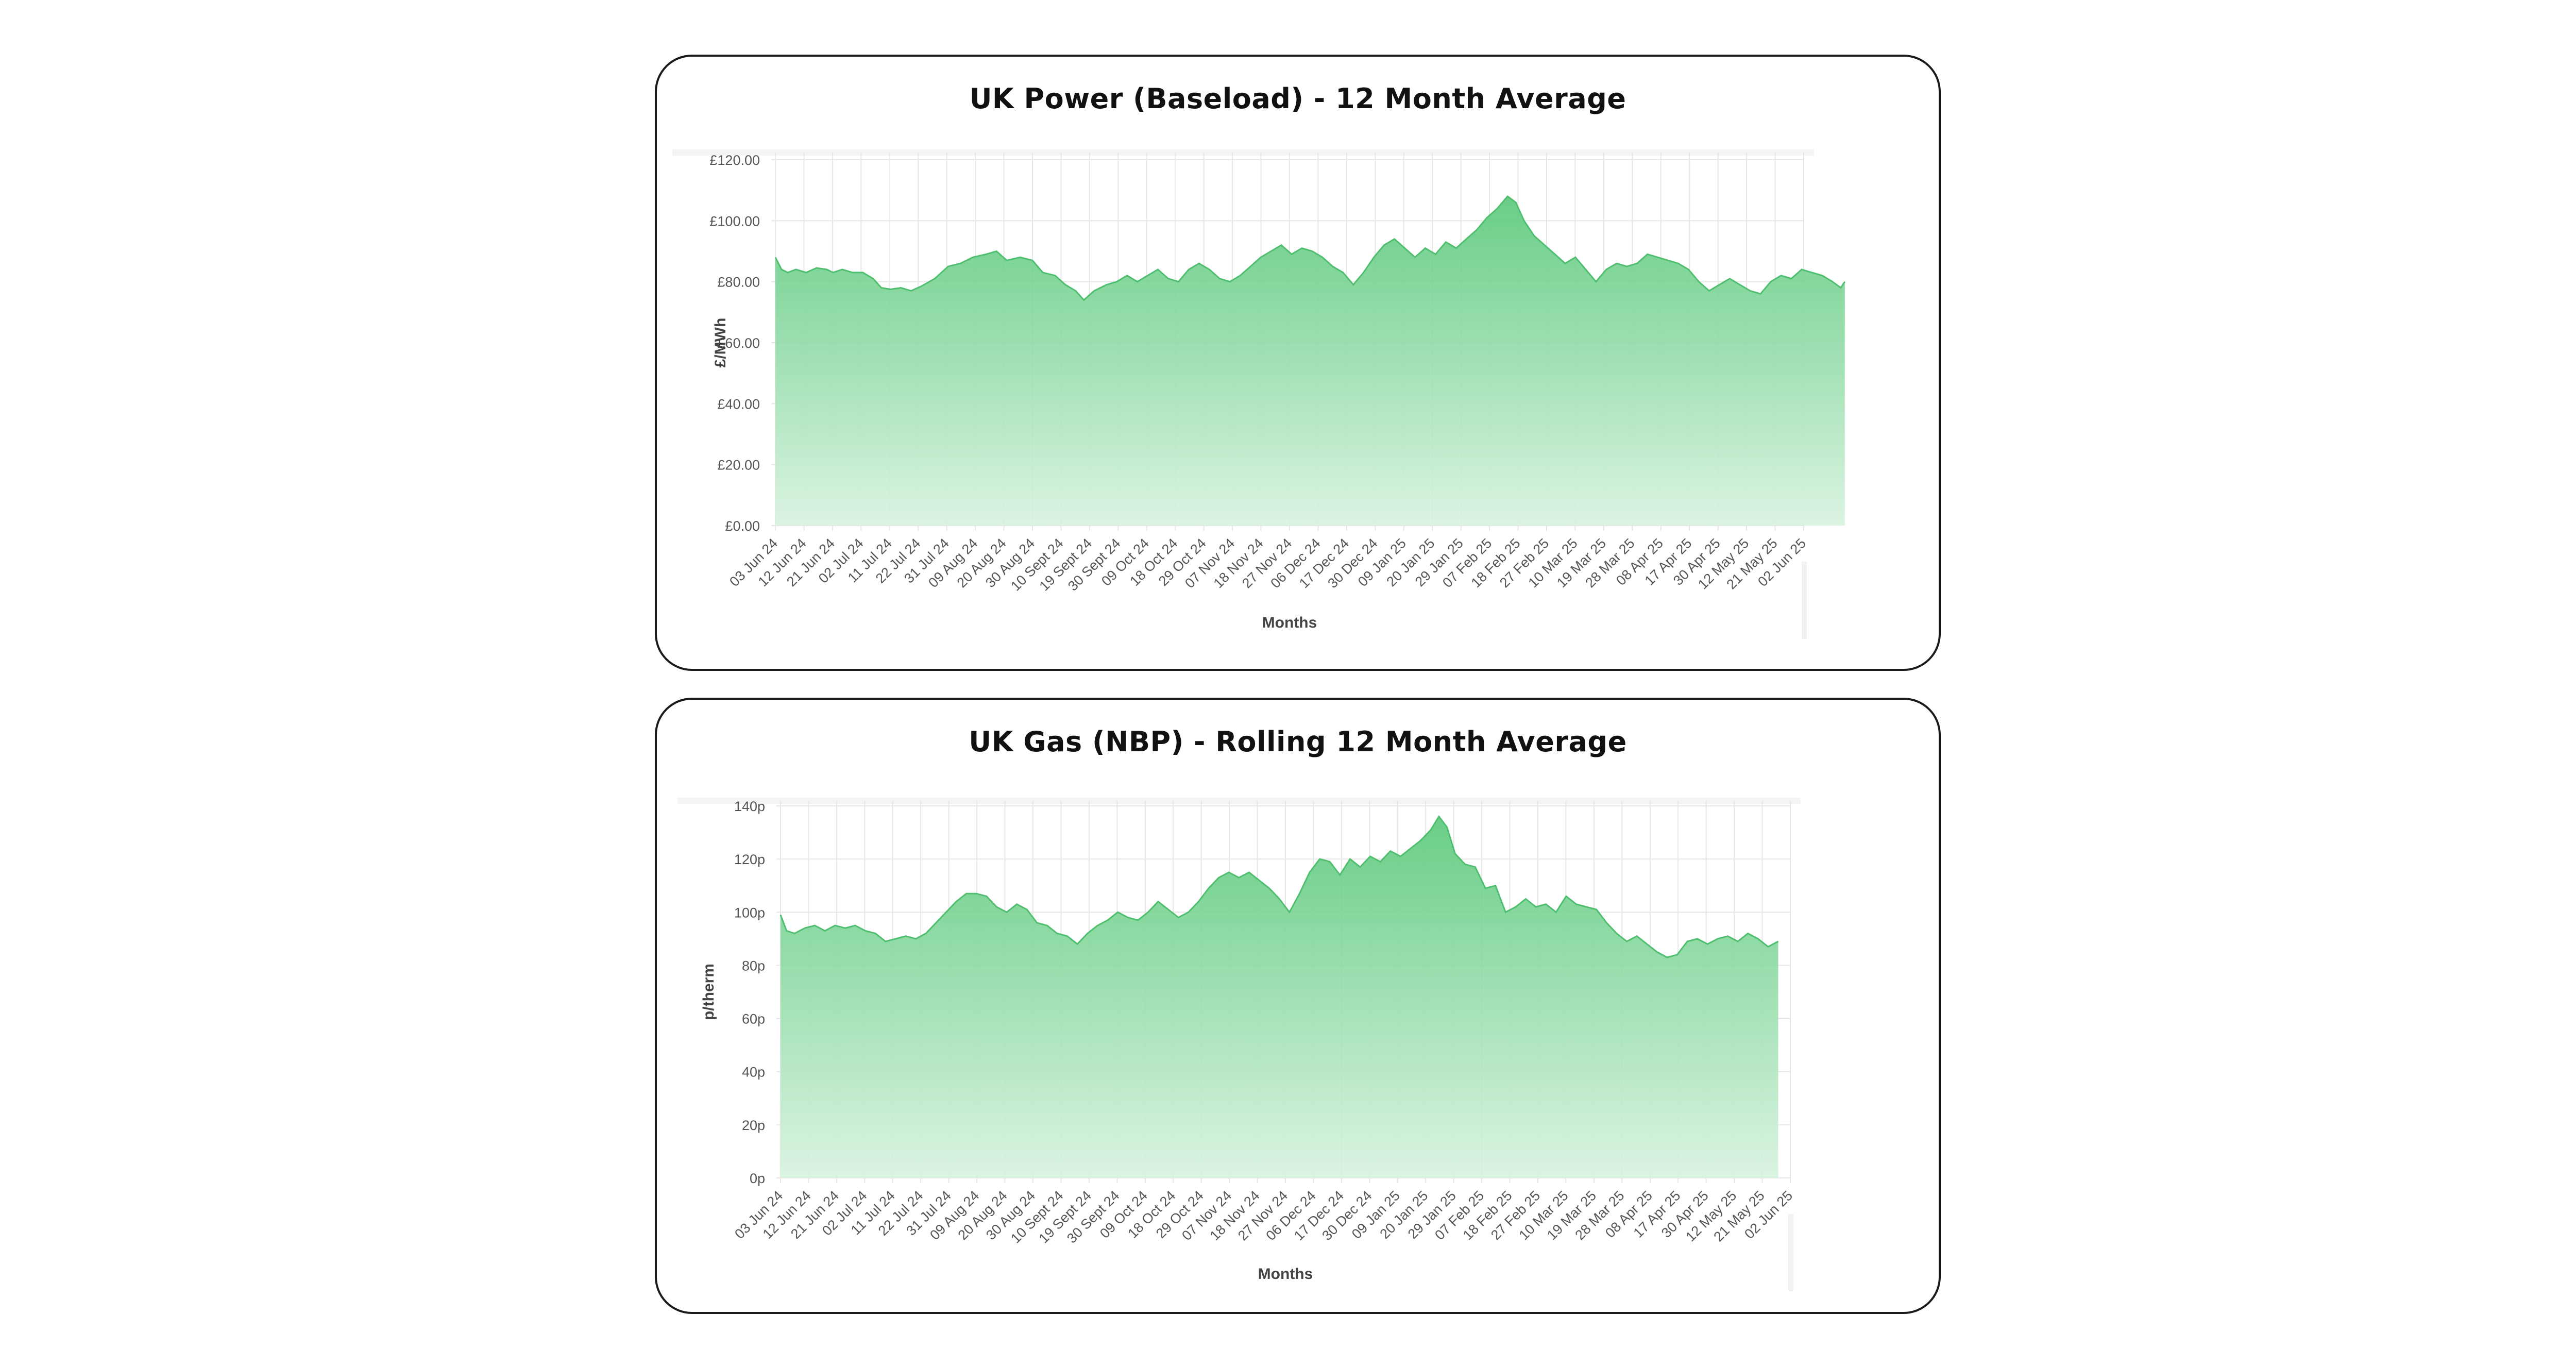 This screenshot has width=2576, height=1349. Describe the element at coordinates (753, 1125) in the screenshot. I see `y-tick-label: 20p` at that location.